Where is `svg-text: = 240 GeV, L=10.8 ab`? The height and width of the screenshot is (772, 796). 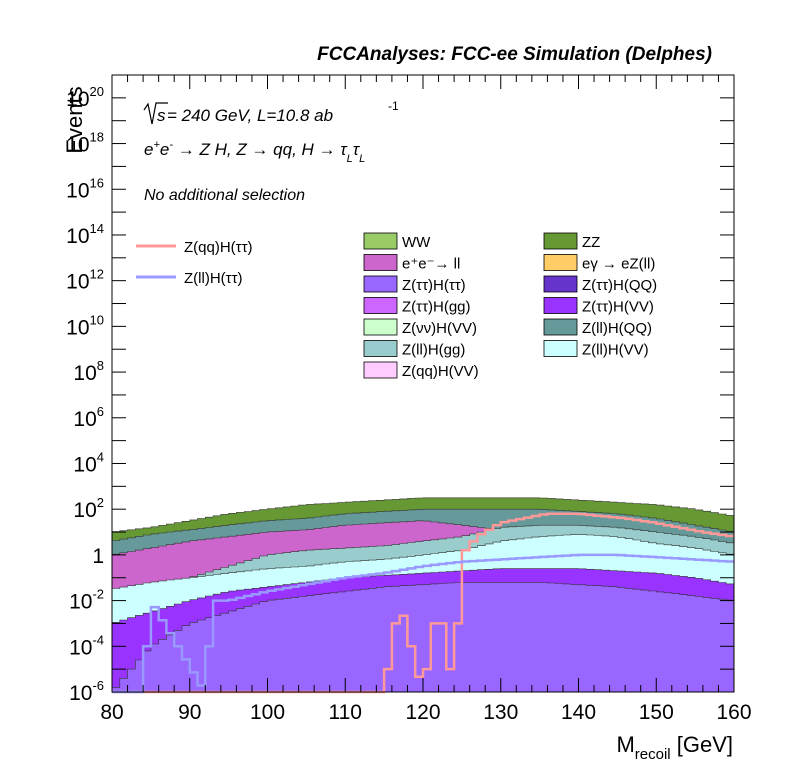 svg-text: = 240 GeV, L=10.8 ab is located at coordinates (250, 115).